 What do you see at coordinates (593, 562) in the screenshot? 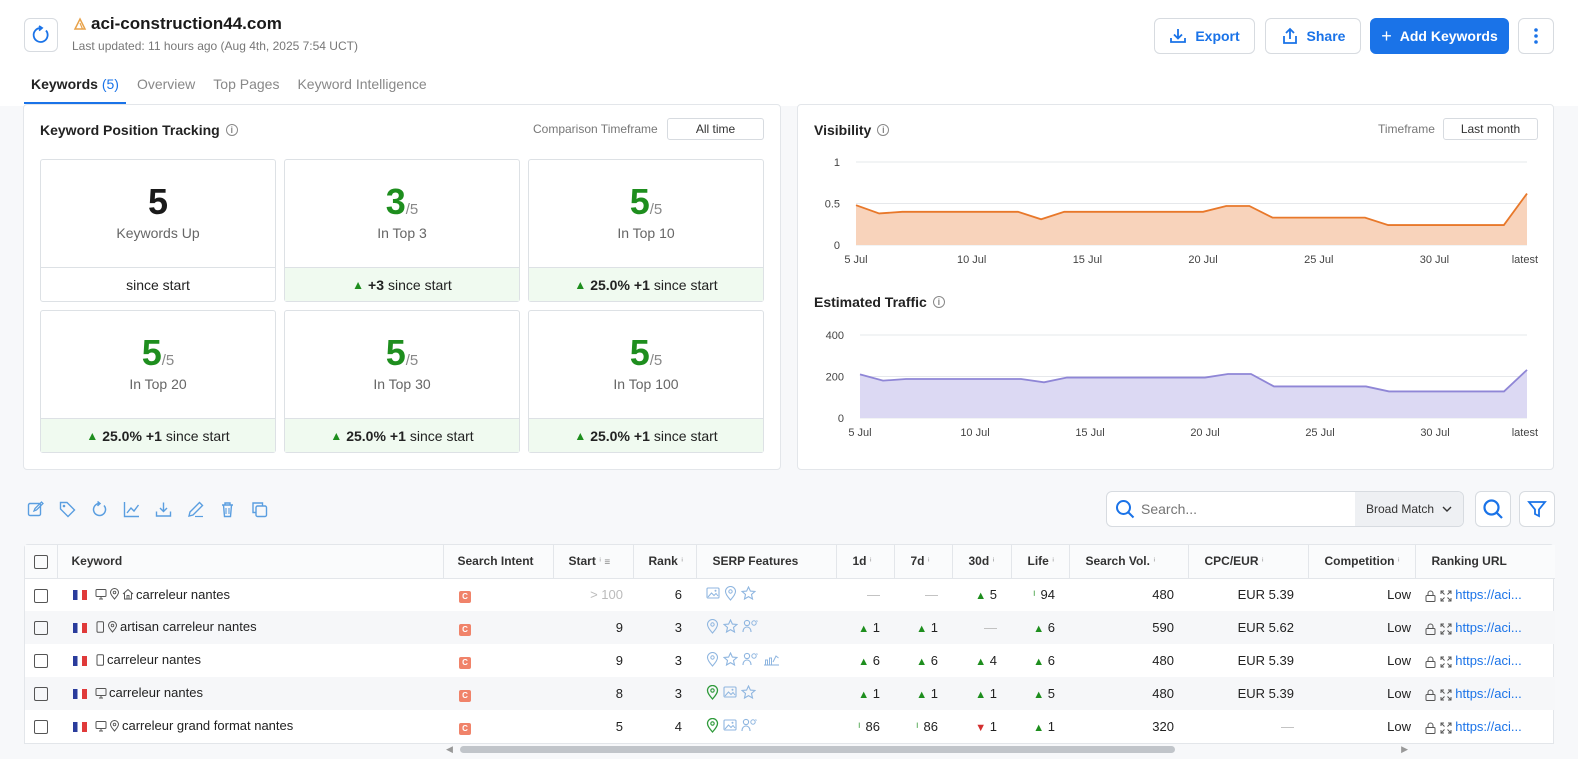
I see `col-start: Start ⁱ ≡` at bounding box center [593, 562].